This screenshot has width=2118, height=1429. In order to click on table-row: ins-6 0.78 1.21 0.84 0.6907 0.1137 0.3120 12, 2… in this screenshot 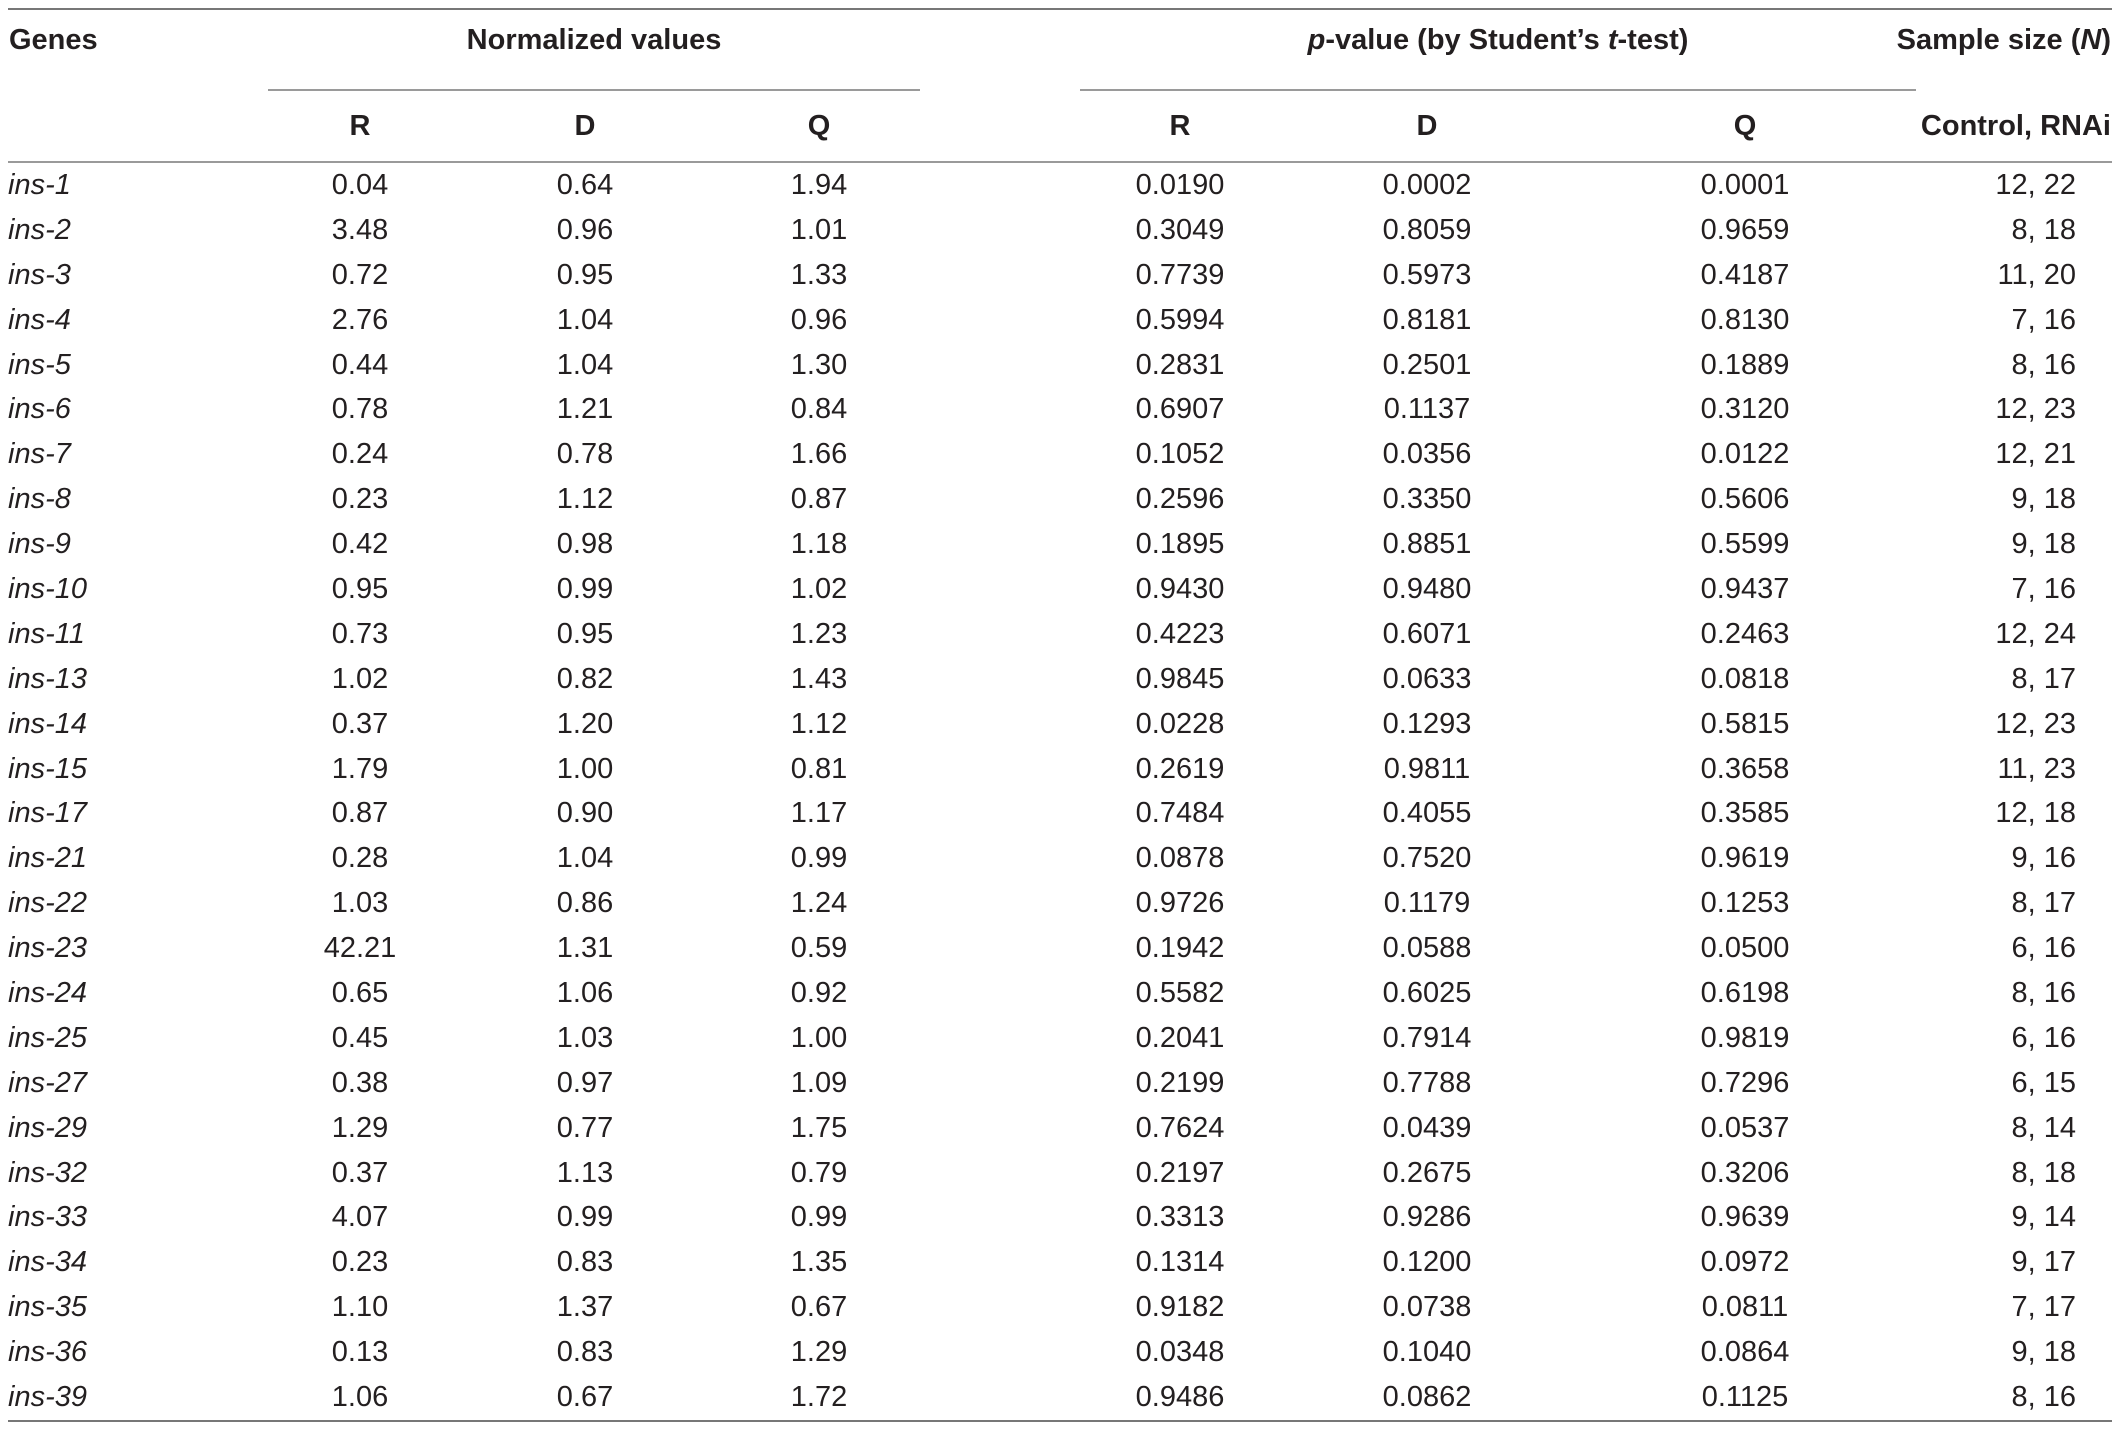, I will do `click(1060, 409)`.